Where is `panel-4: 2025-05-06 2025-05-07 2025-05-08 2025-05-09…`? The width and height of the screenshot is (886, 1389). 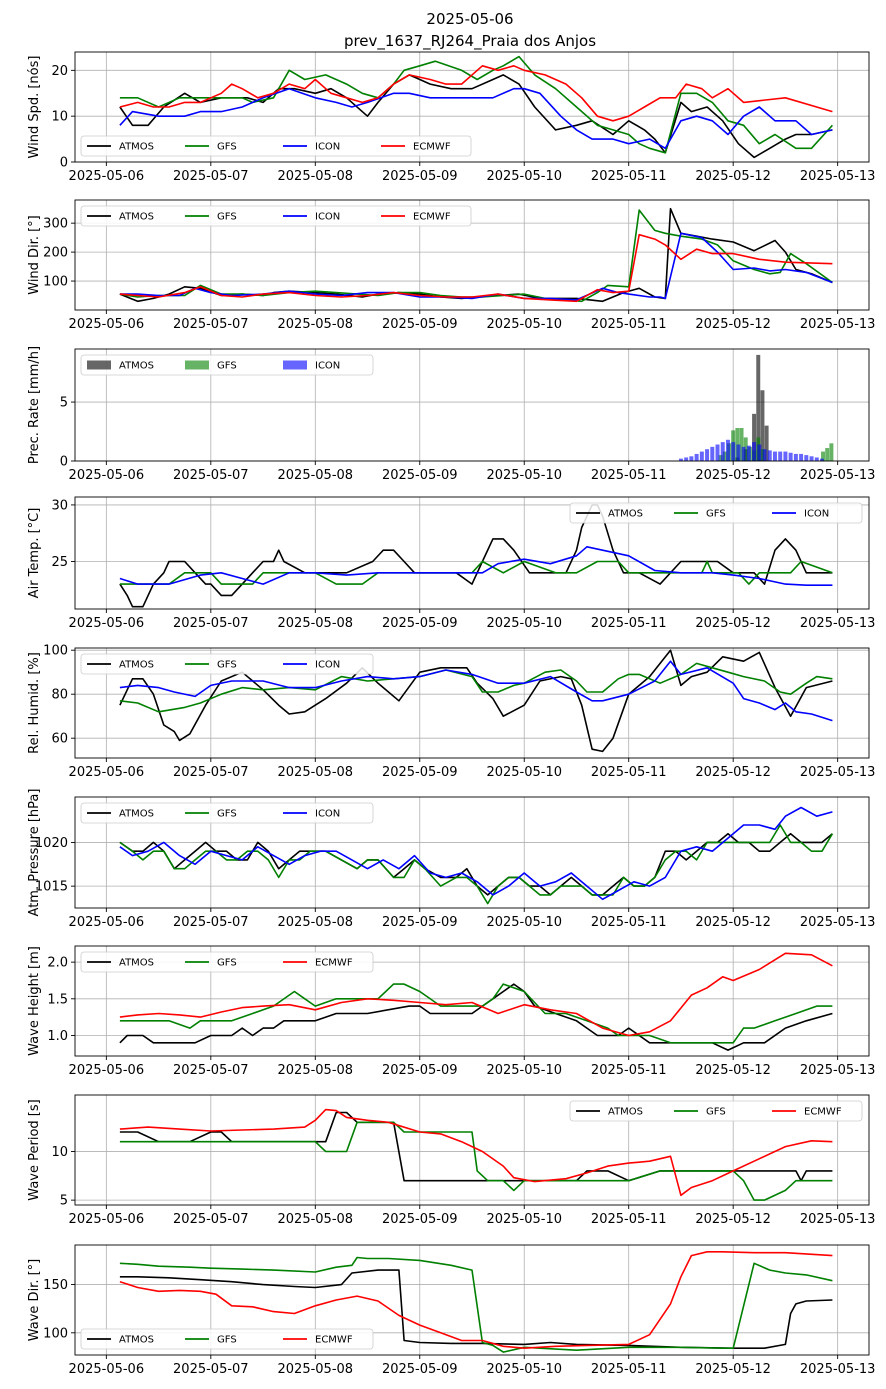
panel-4: 2025-05-06 2025-05-07 2025-05-08 2025-05-09… is located at coordinates (451, 563).